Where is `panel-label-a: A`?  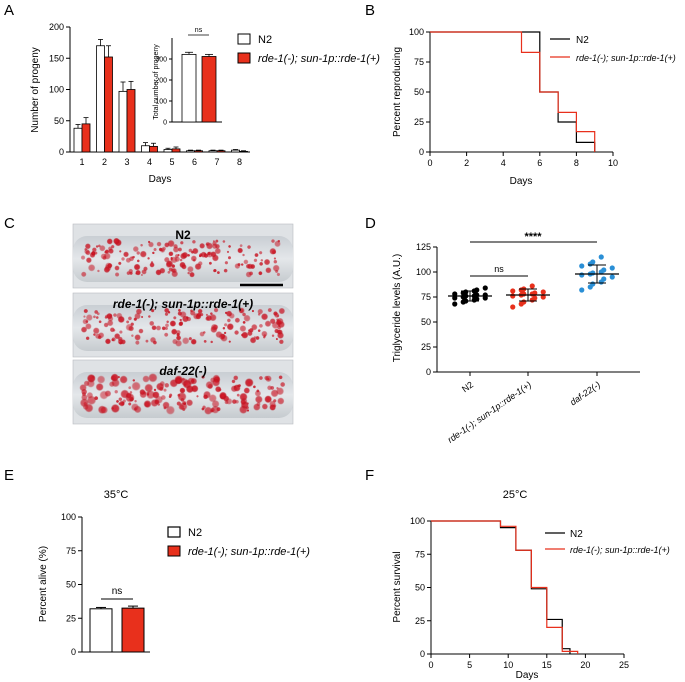 panel-label-a: A is located at coordinates (9, 10).